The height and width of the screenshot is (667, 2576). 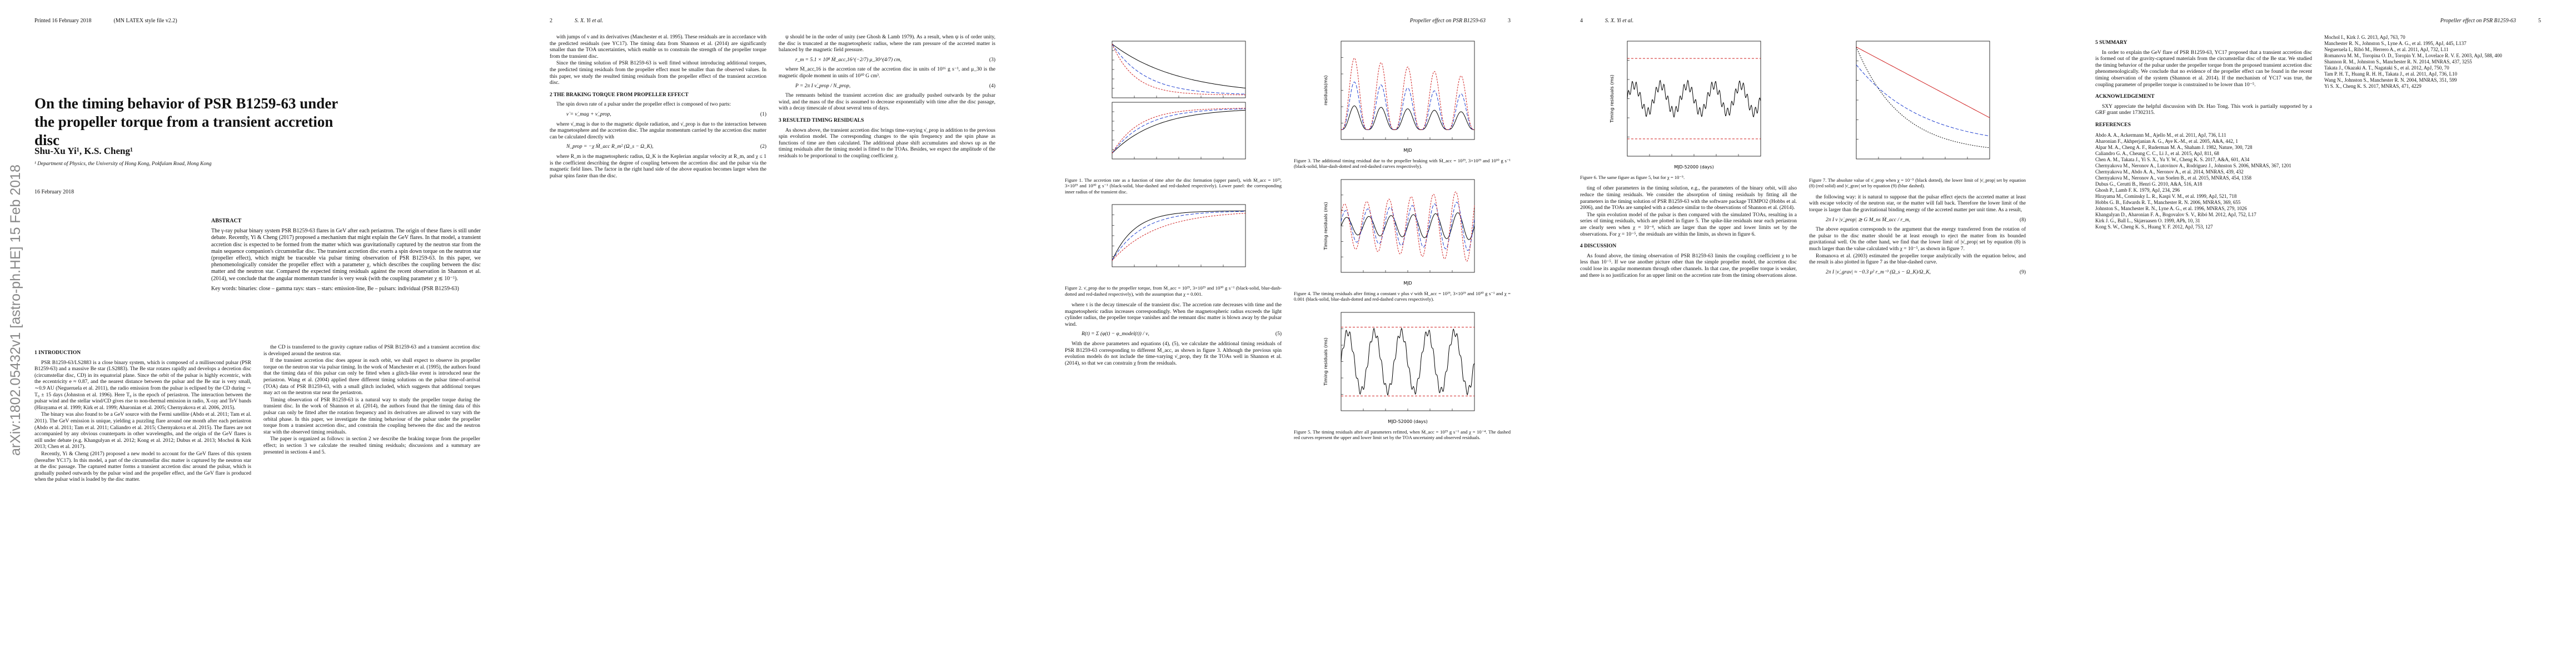 What do you see at coordinates (1325, 361) in the screenshot?
I see `y-axis-label: Timing residuals (ms)` at bounding box center [1325, 361].